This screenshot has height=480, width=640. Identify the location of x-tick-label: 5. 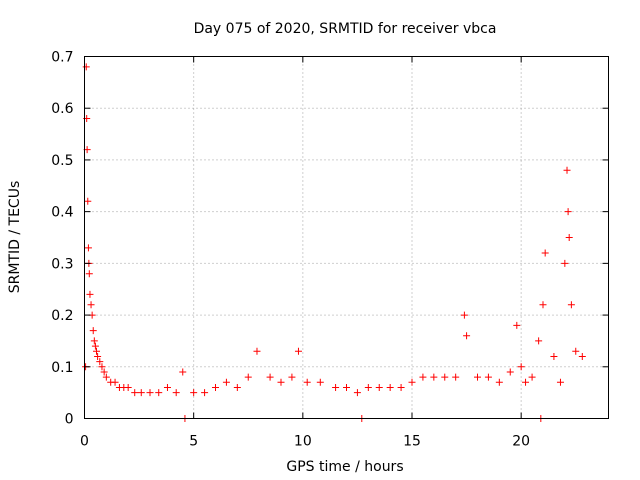
(193, 442).